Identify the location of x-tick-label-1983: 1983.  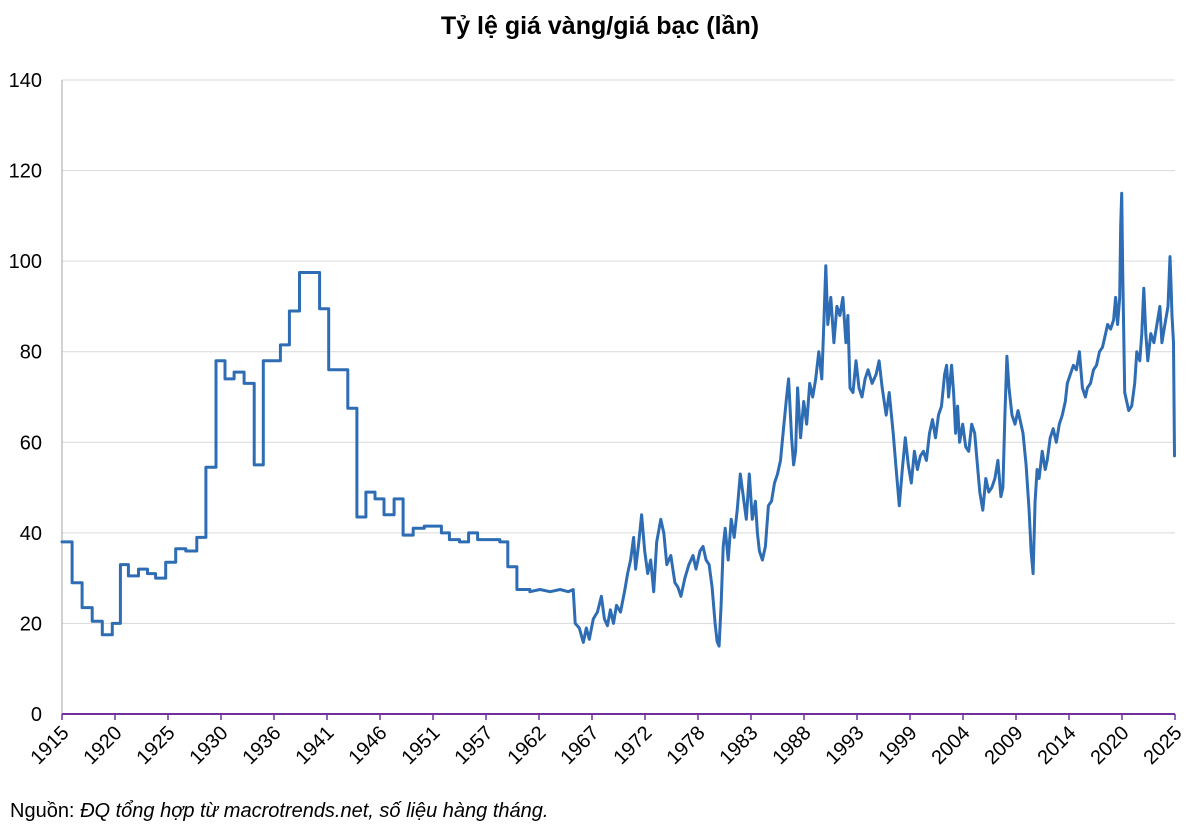
(739, 745).